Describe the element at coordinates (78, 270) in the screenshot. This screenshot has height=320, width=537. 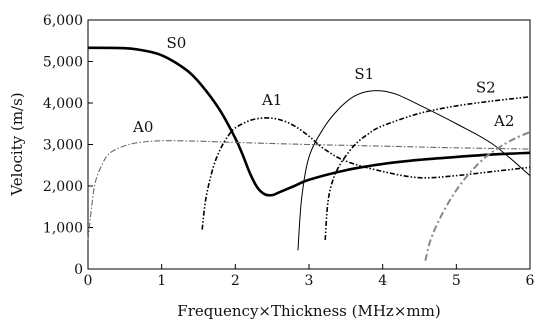
I see `y-tick-label: 0` at that location.